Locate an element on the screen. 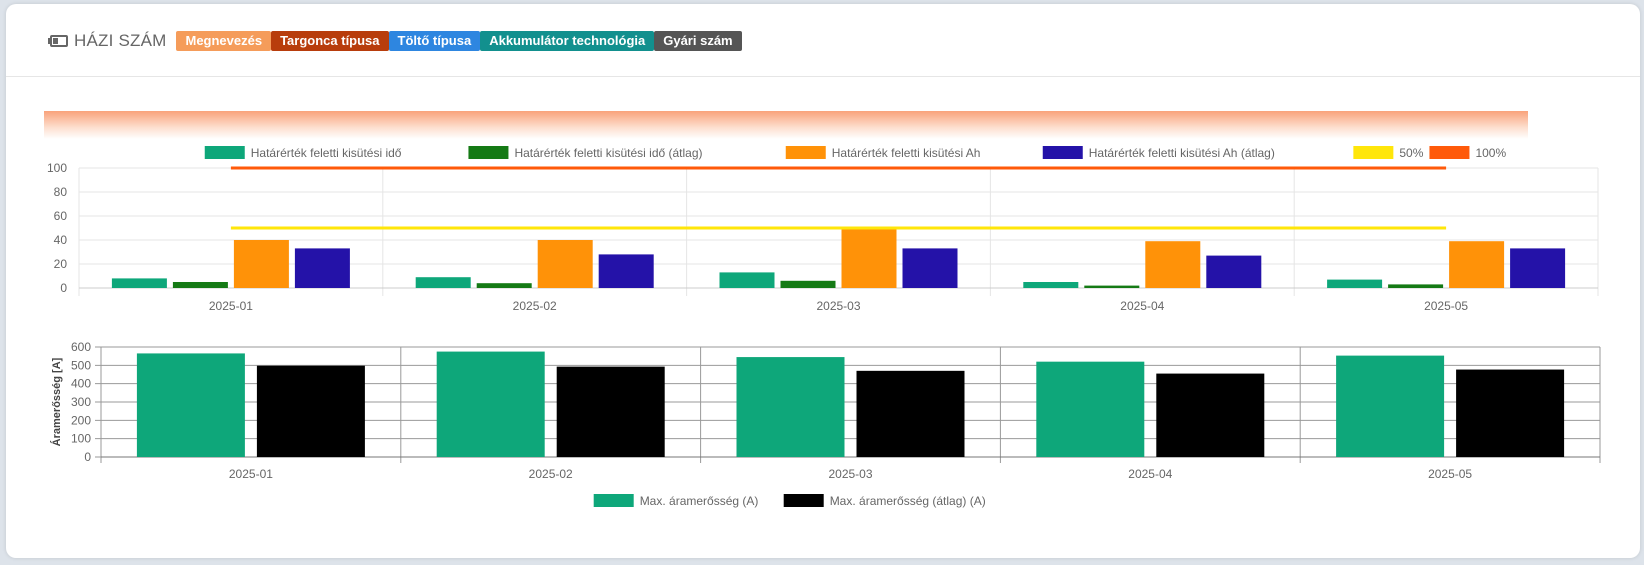  chart-header-band is located at coordinates (786, 125).